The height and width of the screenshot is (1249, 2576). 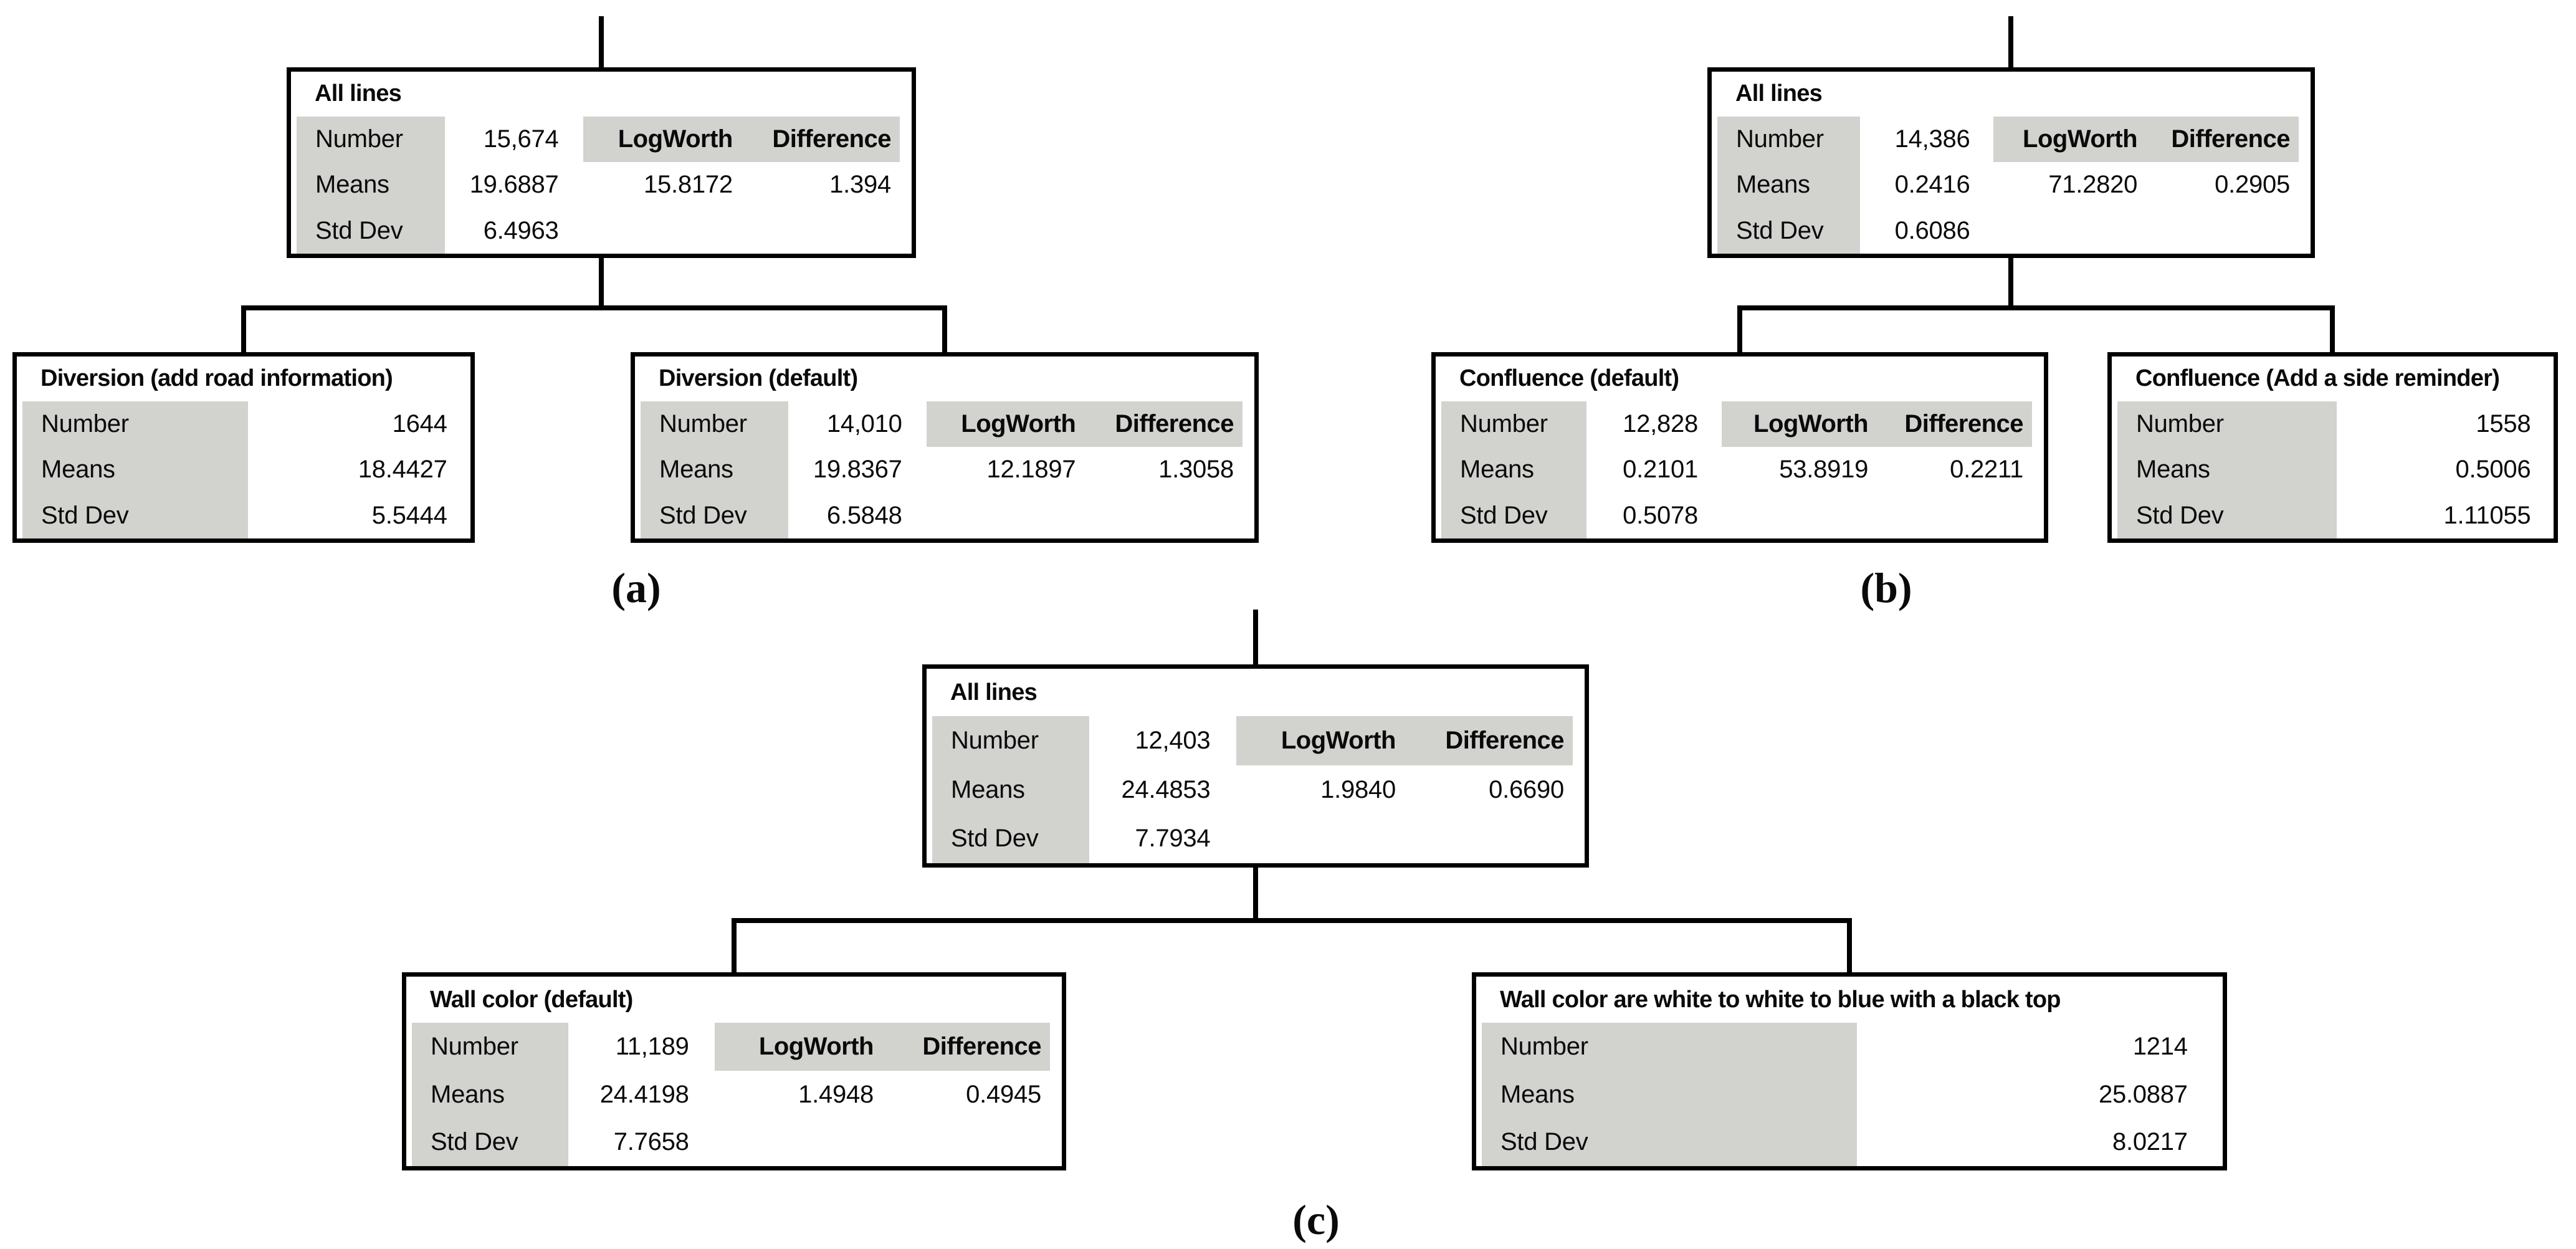 What do you see at coordinates (860, 185) in the screenshot?
I see `difference-value: 1.394` at bounding box center [860, 185].